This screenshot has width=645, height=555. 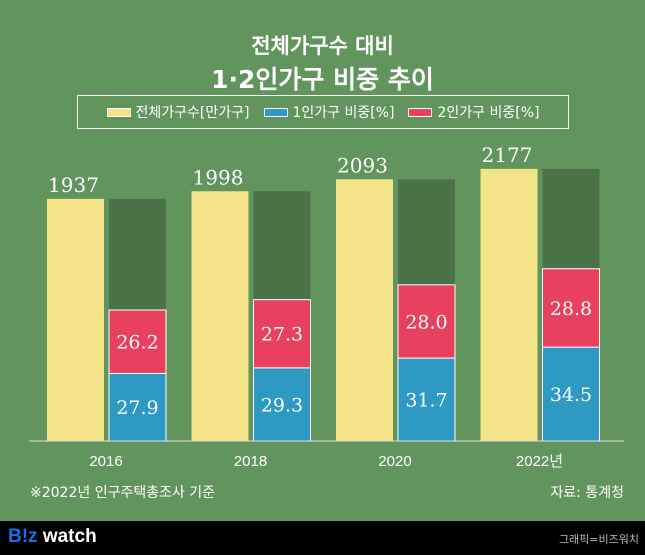 I want to click on one-person-label: 27.9, so click(x=137, y=408).